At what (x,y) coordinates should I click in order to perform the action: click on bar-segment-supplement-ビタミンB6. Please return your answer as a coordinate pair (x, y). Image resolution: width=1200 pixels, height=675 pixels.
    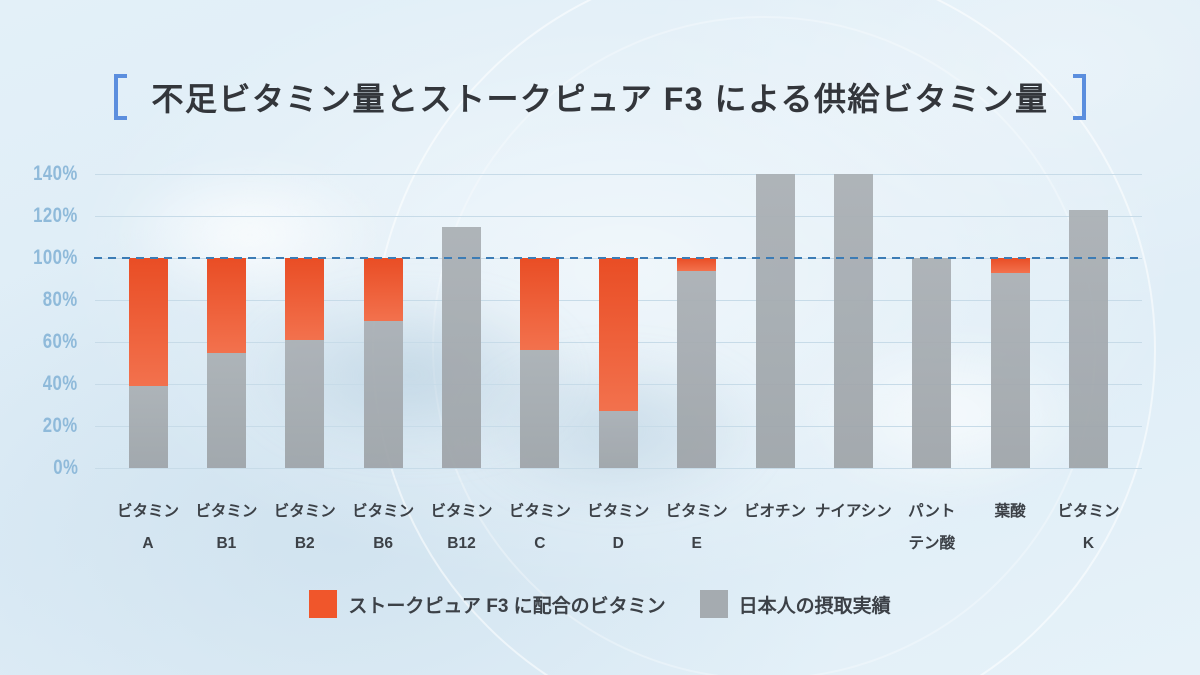
    Looking at the image, I should click on (383, 289).